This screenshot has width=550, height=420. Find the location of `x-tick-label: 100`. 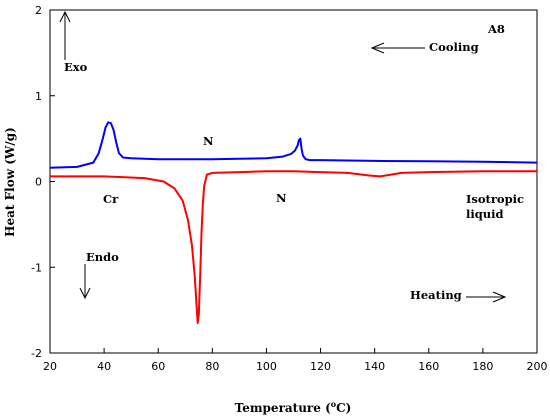

x-tick-label: 100 is located at coordinates (266, 366).